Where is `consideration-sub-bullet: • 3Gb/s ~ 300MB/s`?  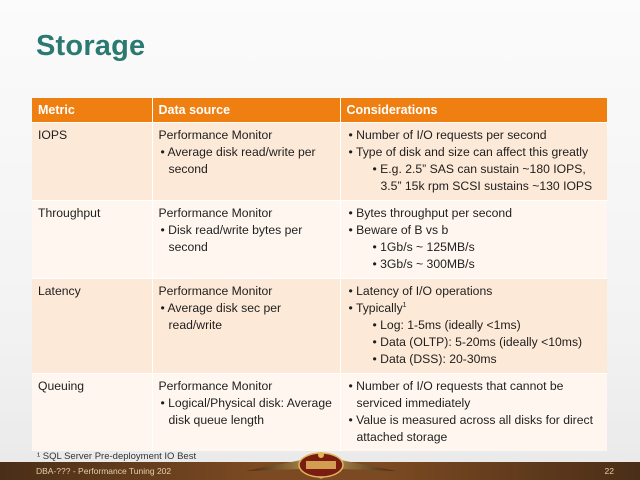
consideration-sub-bullet: • 3Gb/s ~ 300MB/s is located at coordinates (423, 264).